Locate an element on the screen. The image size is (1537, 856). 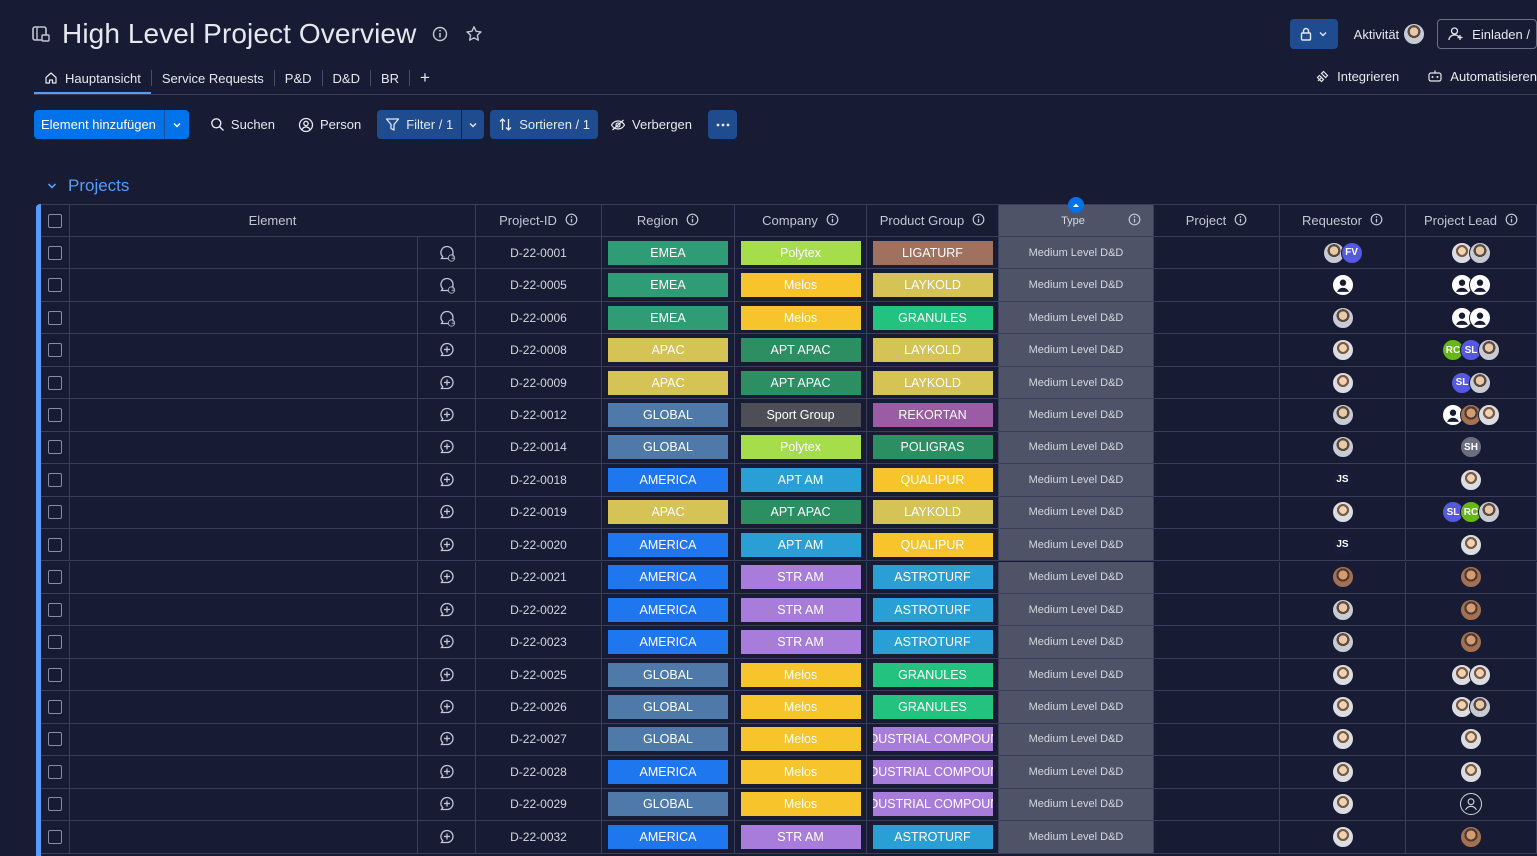
column-header-project: Project is located at coordinates (1217, 220).